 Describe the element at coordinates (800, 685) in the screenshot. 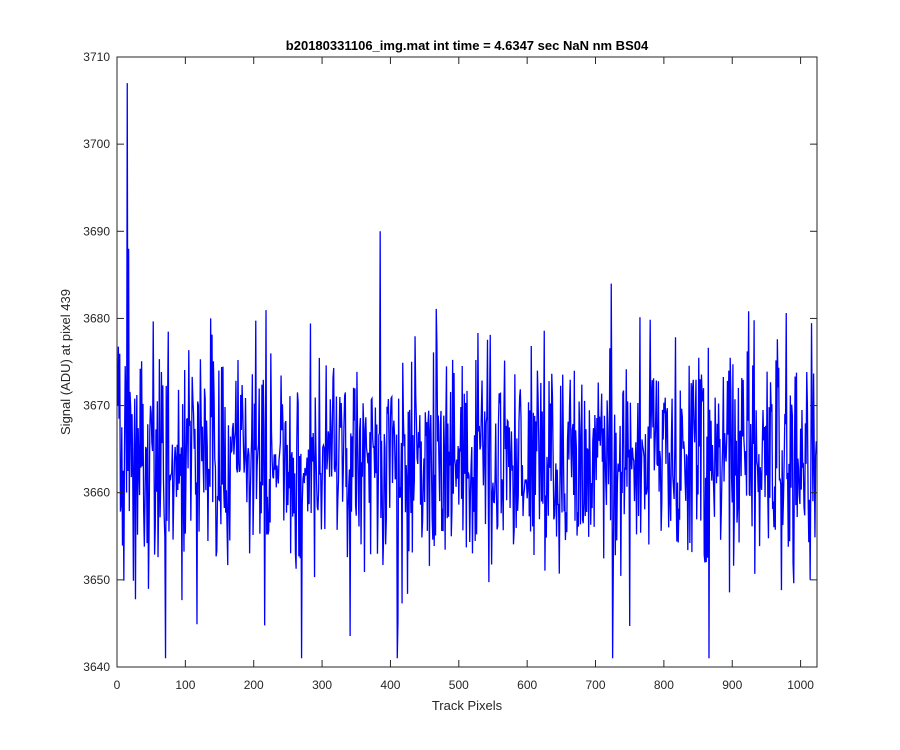

I see `x-tick-label: 1000` at that location.